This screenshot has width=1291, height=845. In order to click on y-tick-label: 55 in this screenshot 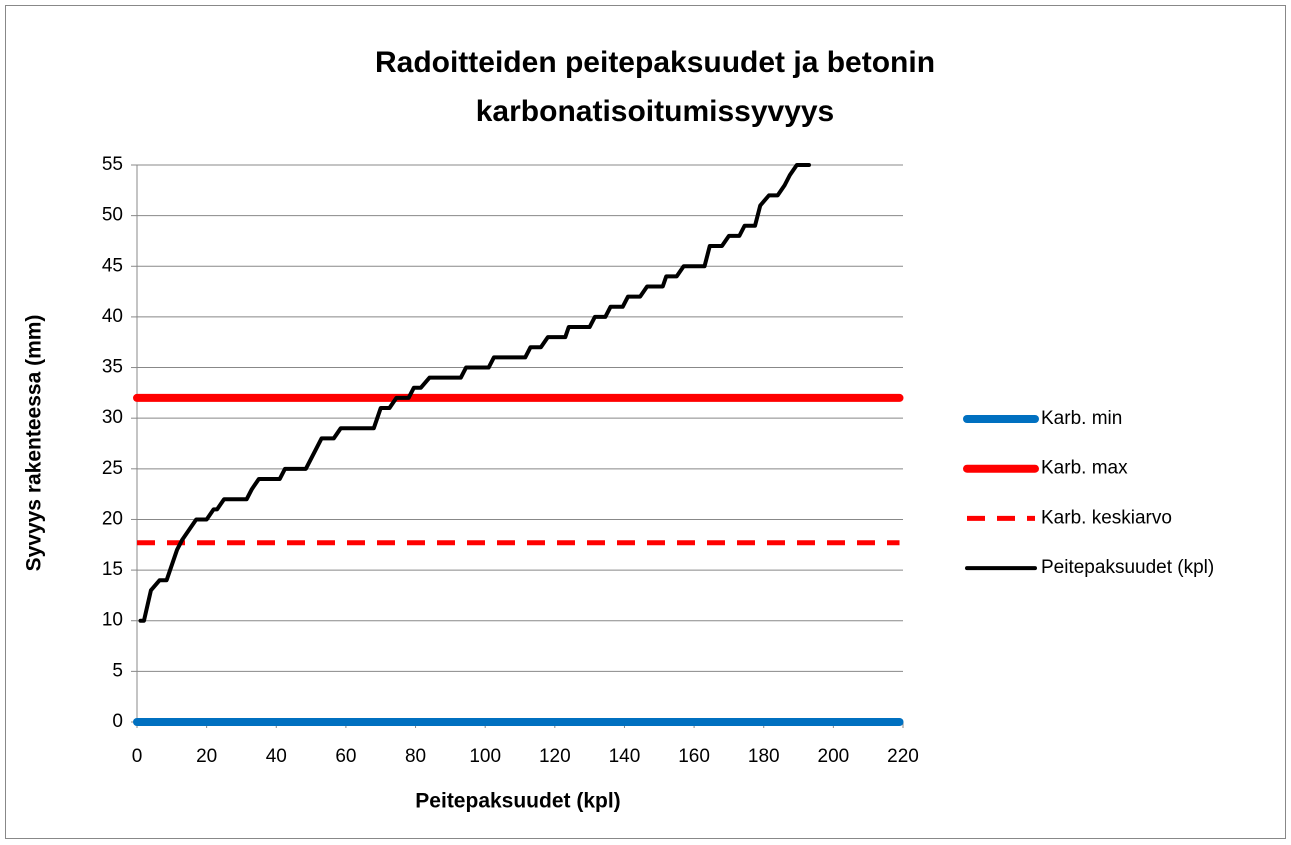, I will do `click(112, 164)`.